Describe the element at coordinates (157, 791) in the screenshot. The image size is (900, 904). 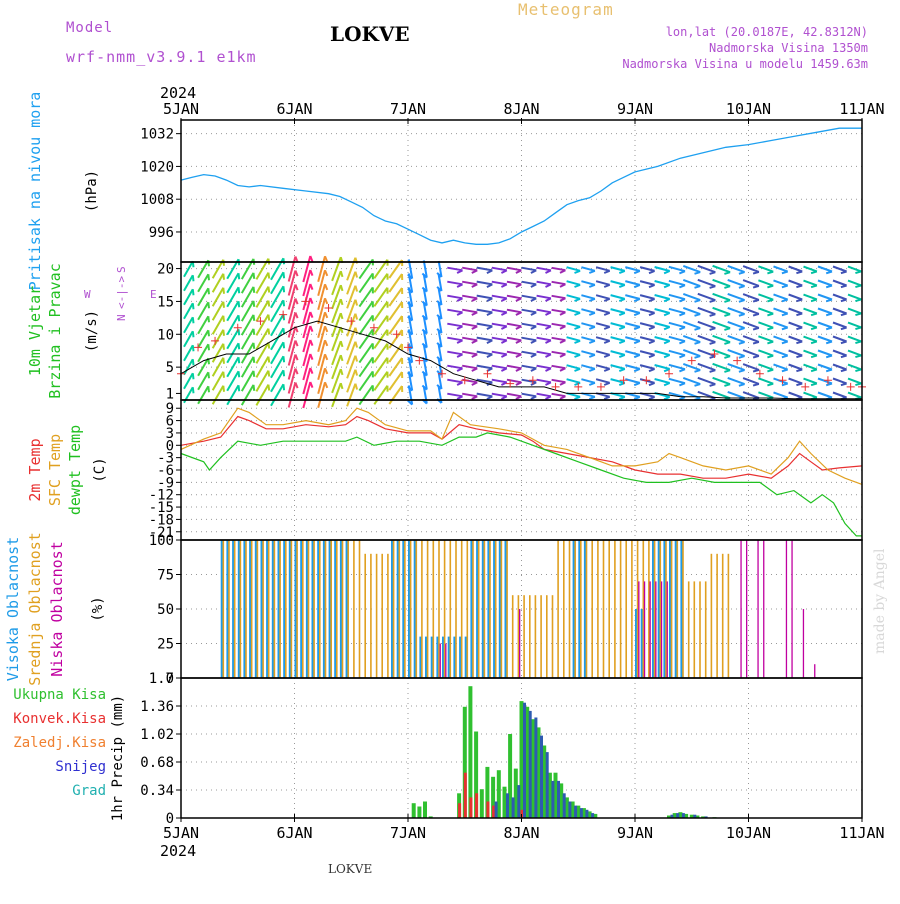
I see `precip-ytick-label: 0.34` at that location.